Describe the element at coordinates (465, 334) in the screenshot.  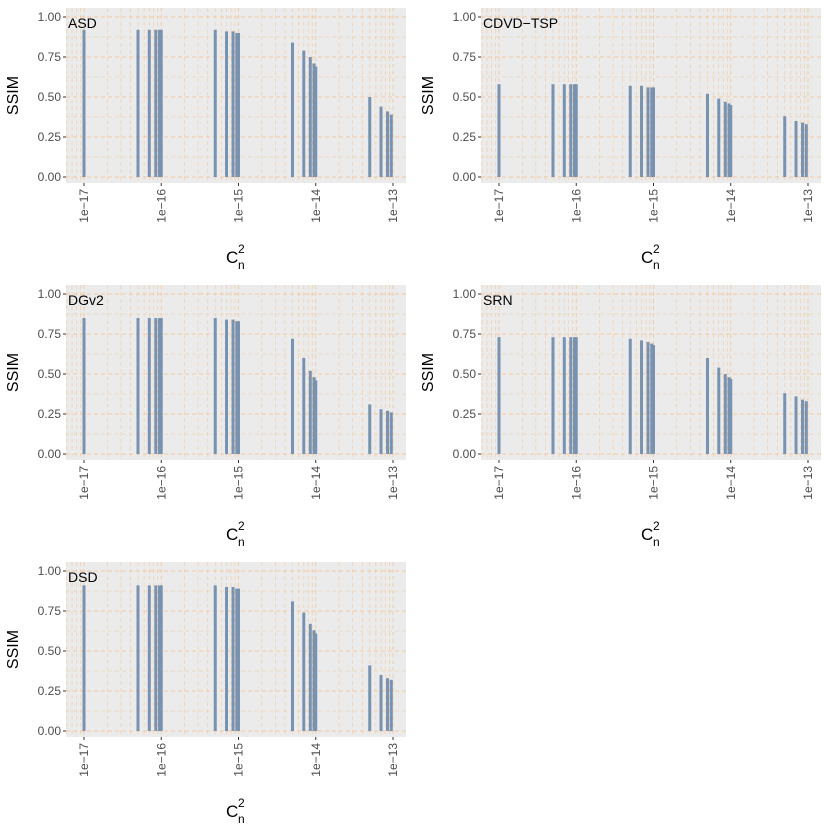
I see `y-tick-label: 0.75` at that location.